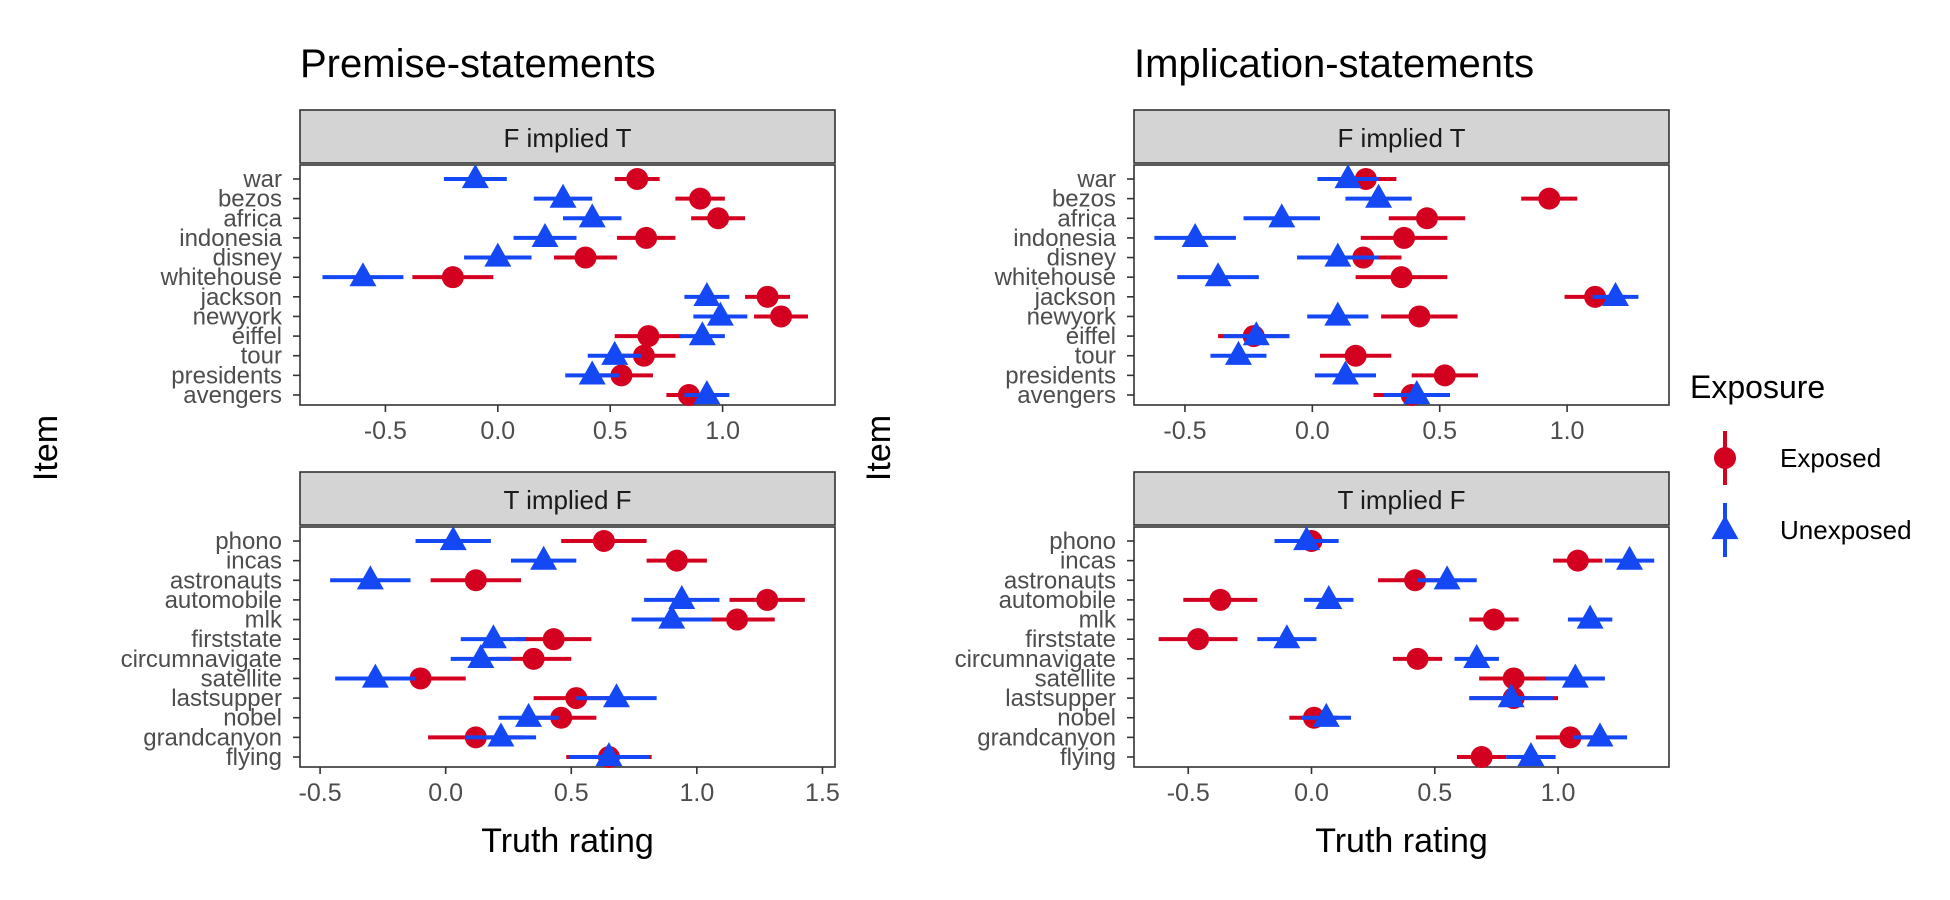 This screenshot has width=1950, height=900. What do you see at coordinates (1088, 561) in the screenshot?
I see `y-tick-label: incas` at bounding box center [1088, 561].